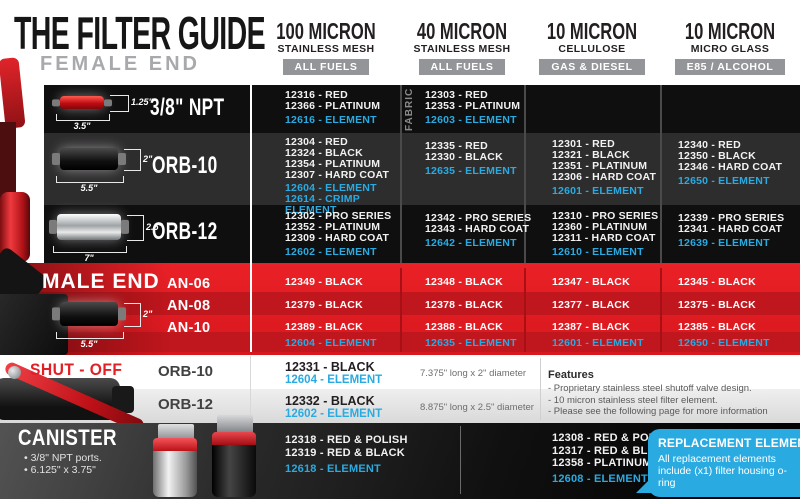 The width and height of the screenshot is (800, 499). Describe the element at coordinates (142, 102) in the screenshot. I see `dim-height-label: 1.25"` at that location.